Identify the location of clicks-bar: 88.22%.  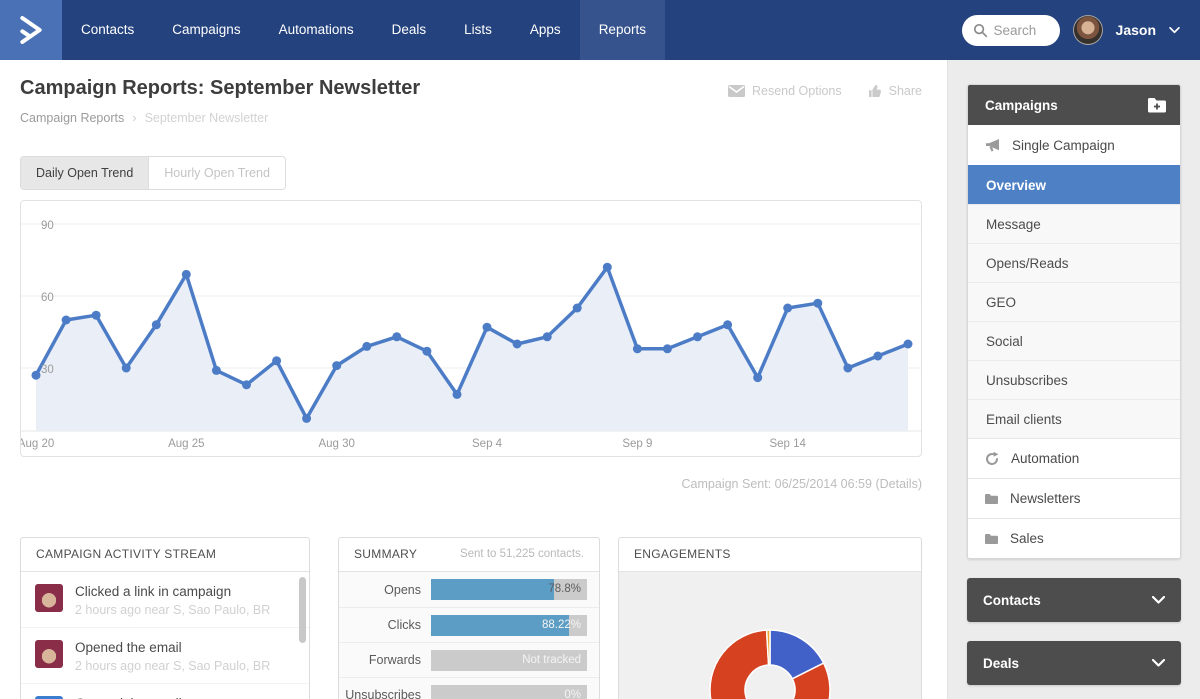
(509, 625).